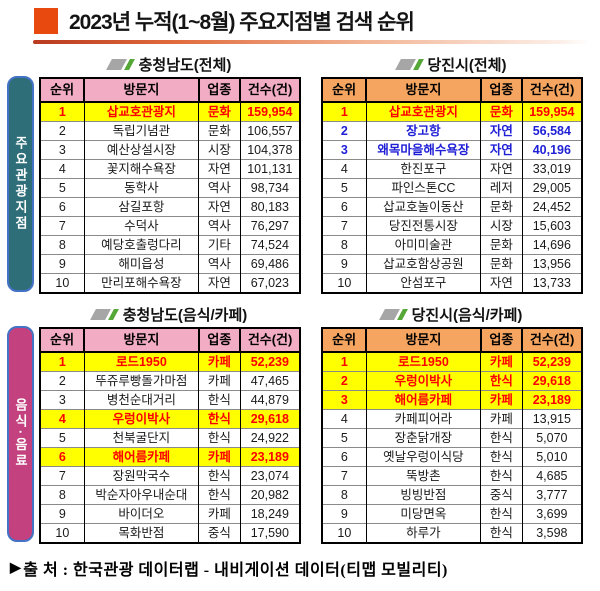 The height and width of the screenshot is (591, 600). I want to click on name-cell: 해어름카페, so click(423, 400).